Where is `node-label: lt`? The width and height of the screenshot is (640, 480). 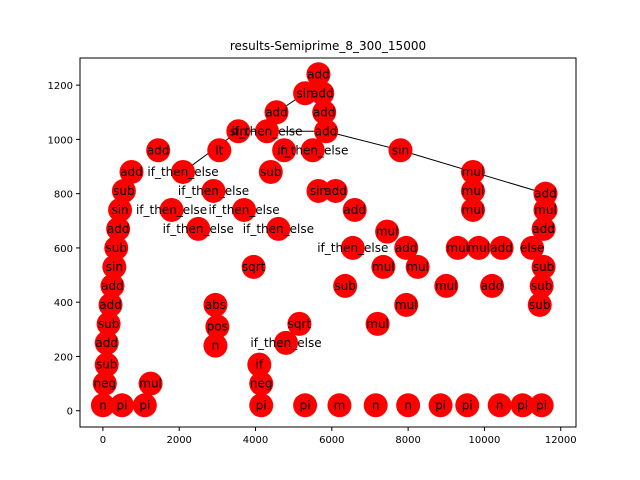 node-label: lt is located at coordinates (219, 150).